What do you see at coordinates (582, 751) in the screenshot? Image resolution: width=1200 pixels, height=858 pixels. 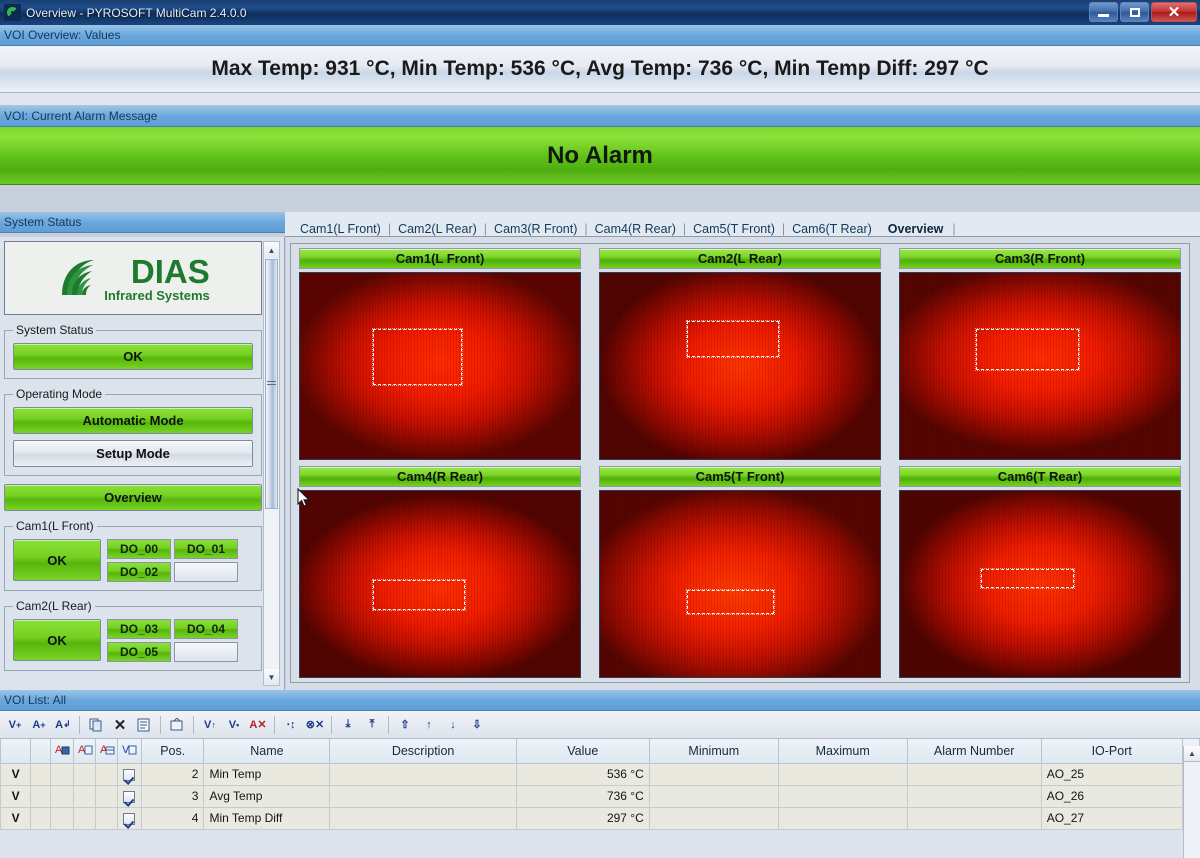 I see `col-value: Value` at bounding box center [582, 751].